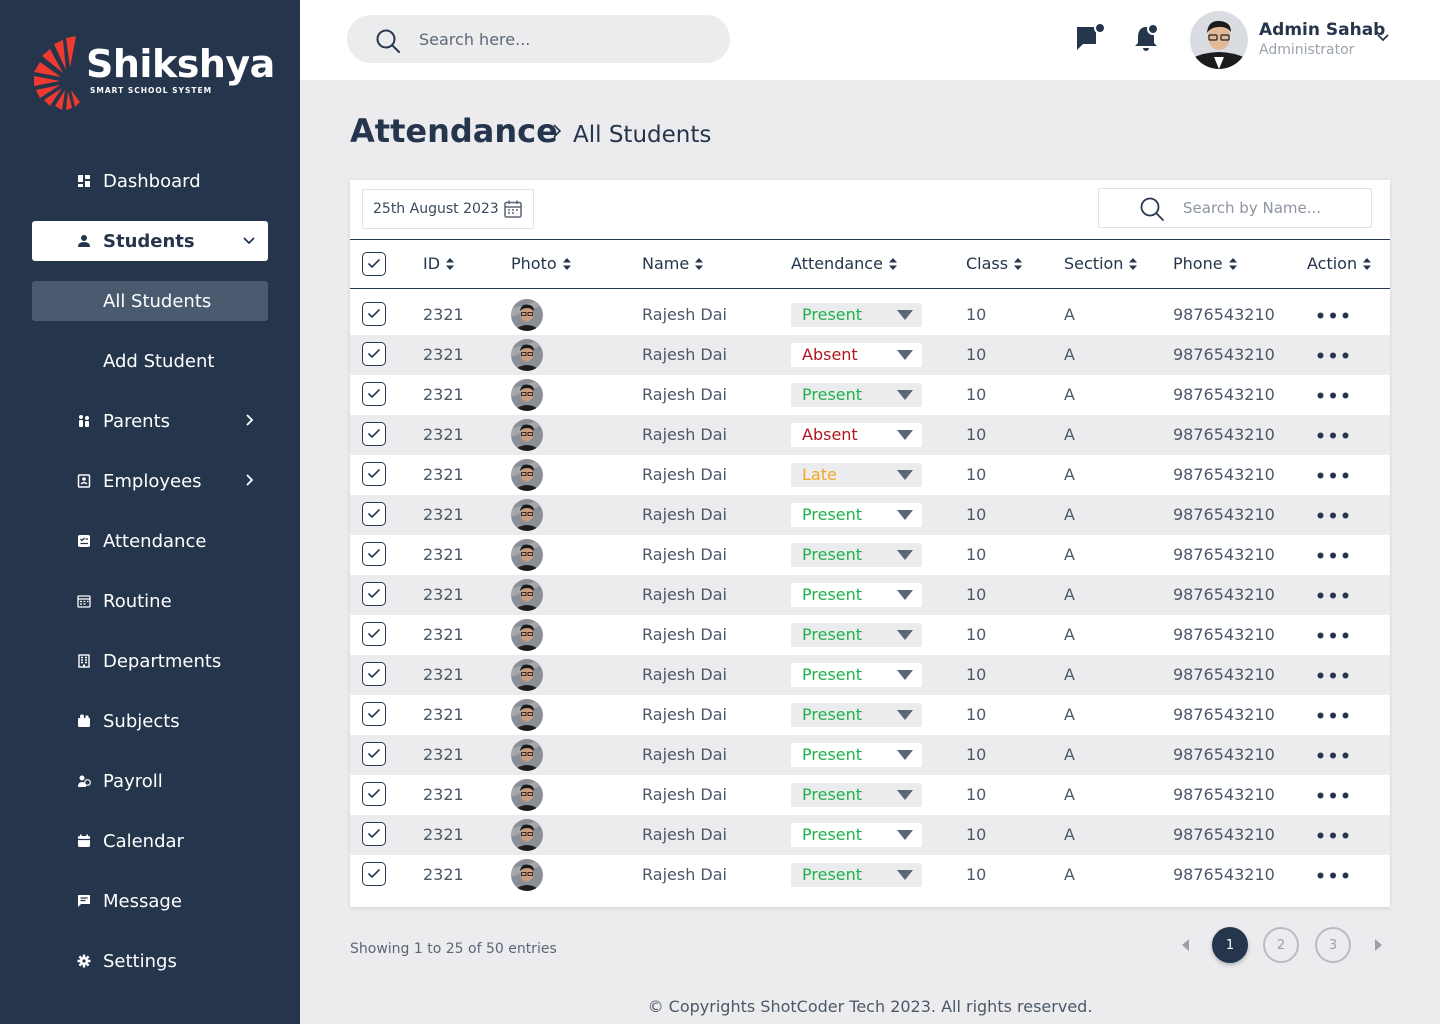 The height and width of the screenshot is (1024, 1440). I want to click on column-header-attendance: Attendance, so click(844, 263).